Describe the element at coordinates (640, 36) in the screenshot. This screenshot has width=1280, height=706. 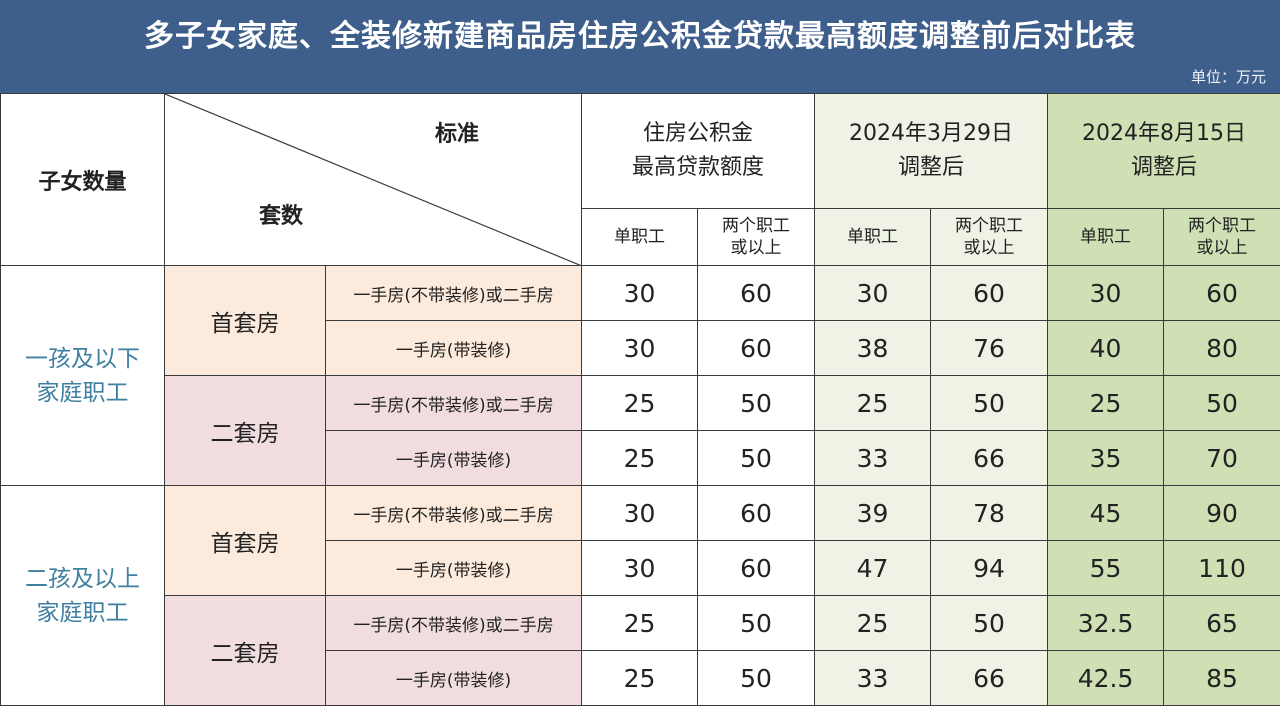
I see `page-title: 多子女家庭、全装修新建商品房住房公积金贷款最高额度调整前后对比表` at that location.